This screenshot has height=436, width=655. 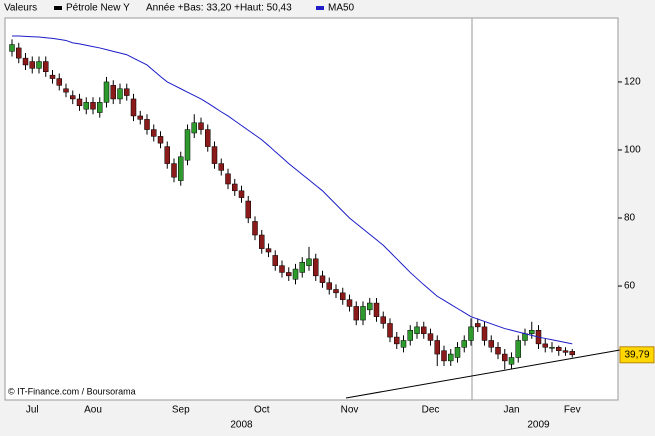 What do you see at coordinates (572, 410) in the screenshot?
I see `x-tick-label: Fev` at bounding box center [572, 410].